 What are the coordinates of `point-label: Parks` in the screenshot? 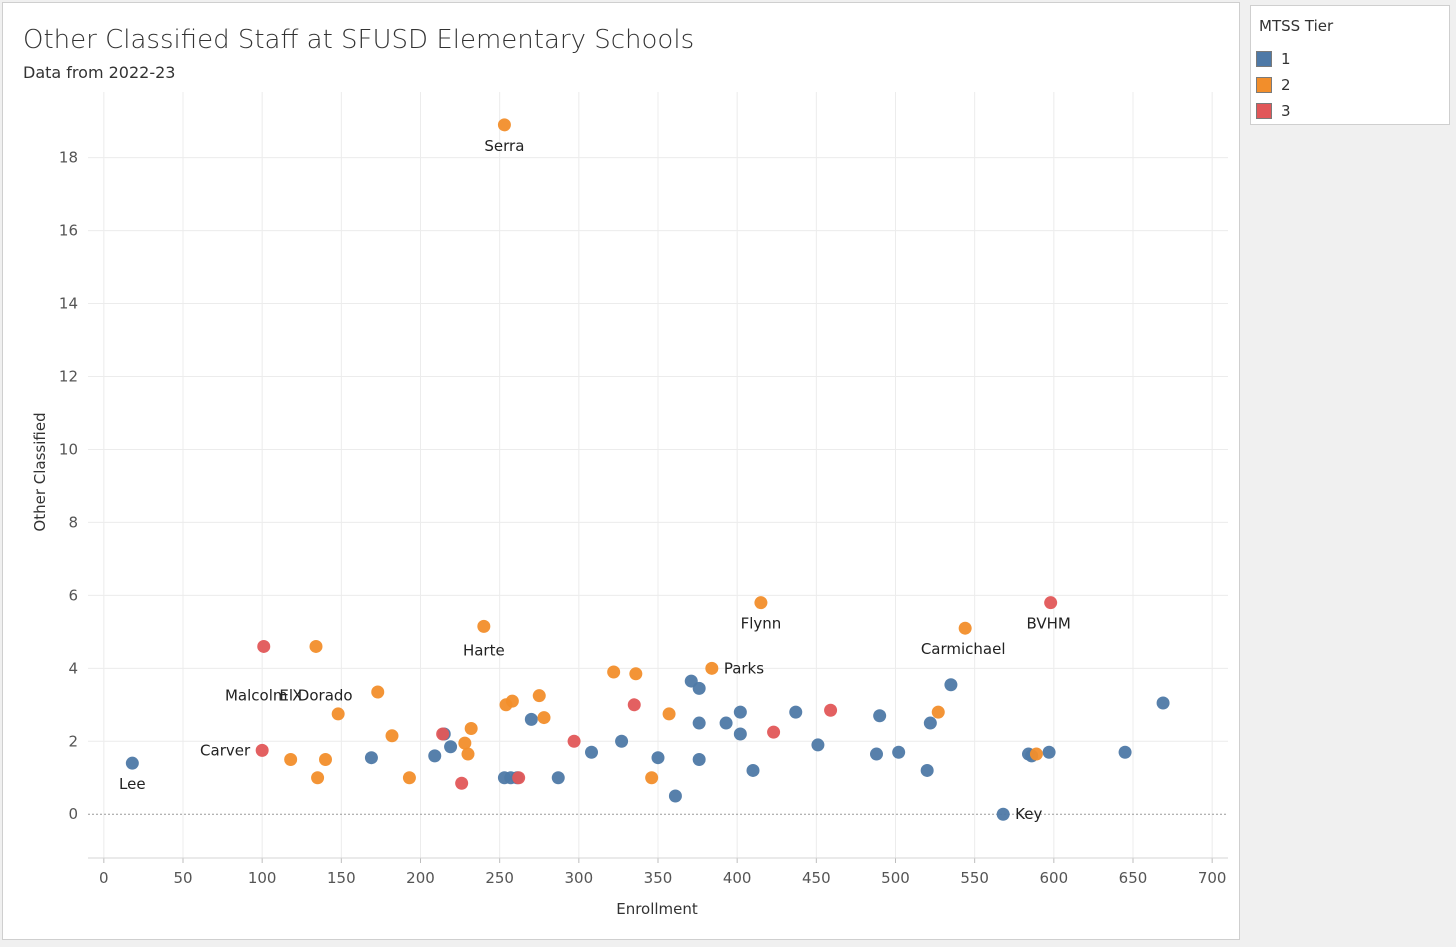 It's located at (744, 668).